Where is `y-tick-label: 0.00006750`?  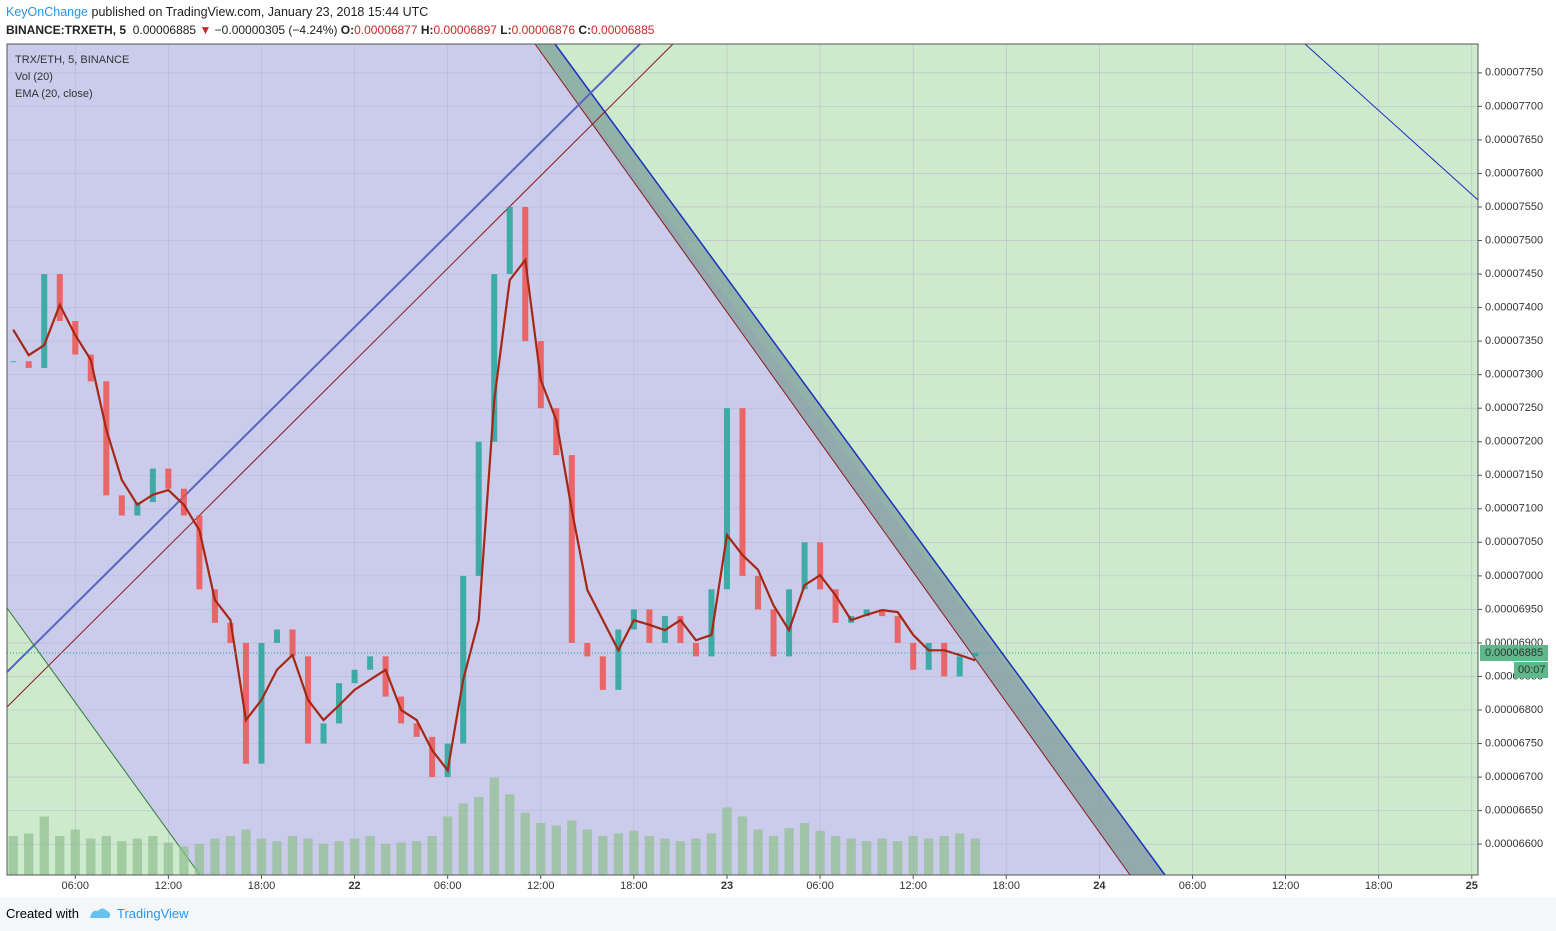 y-tick-label: 0.00006750 is located at coordinates (1514, 743).